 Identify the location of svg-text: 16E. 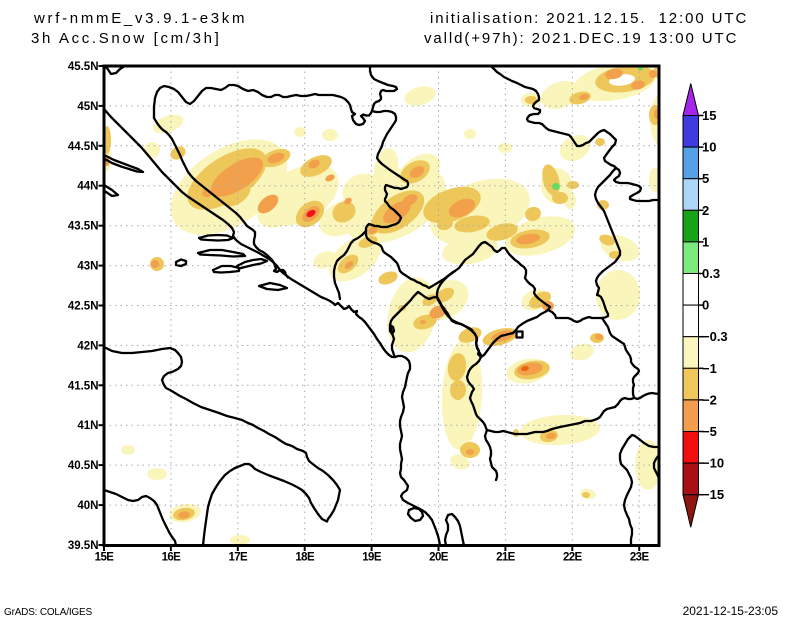
(172, 558).